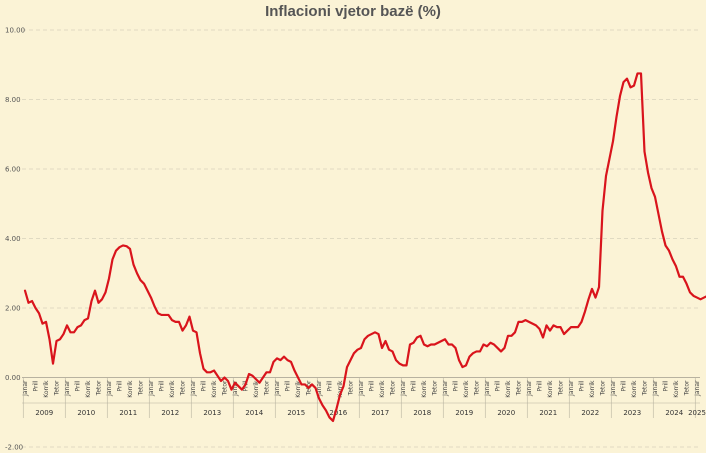 The image size is (706, 453). Describe the element at coordinates (590, 413) in the screenshot. I see `year-label: 2022` at that location.